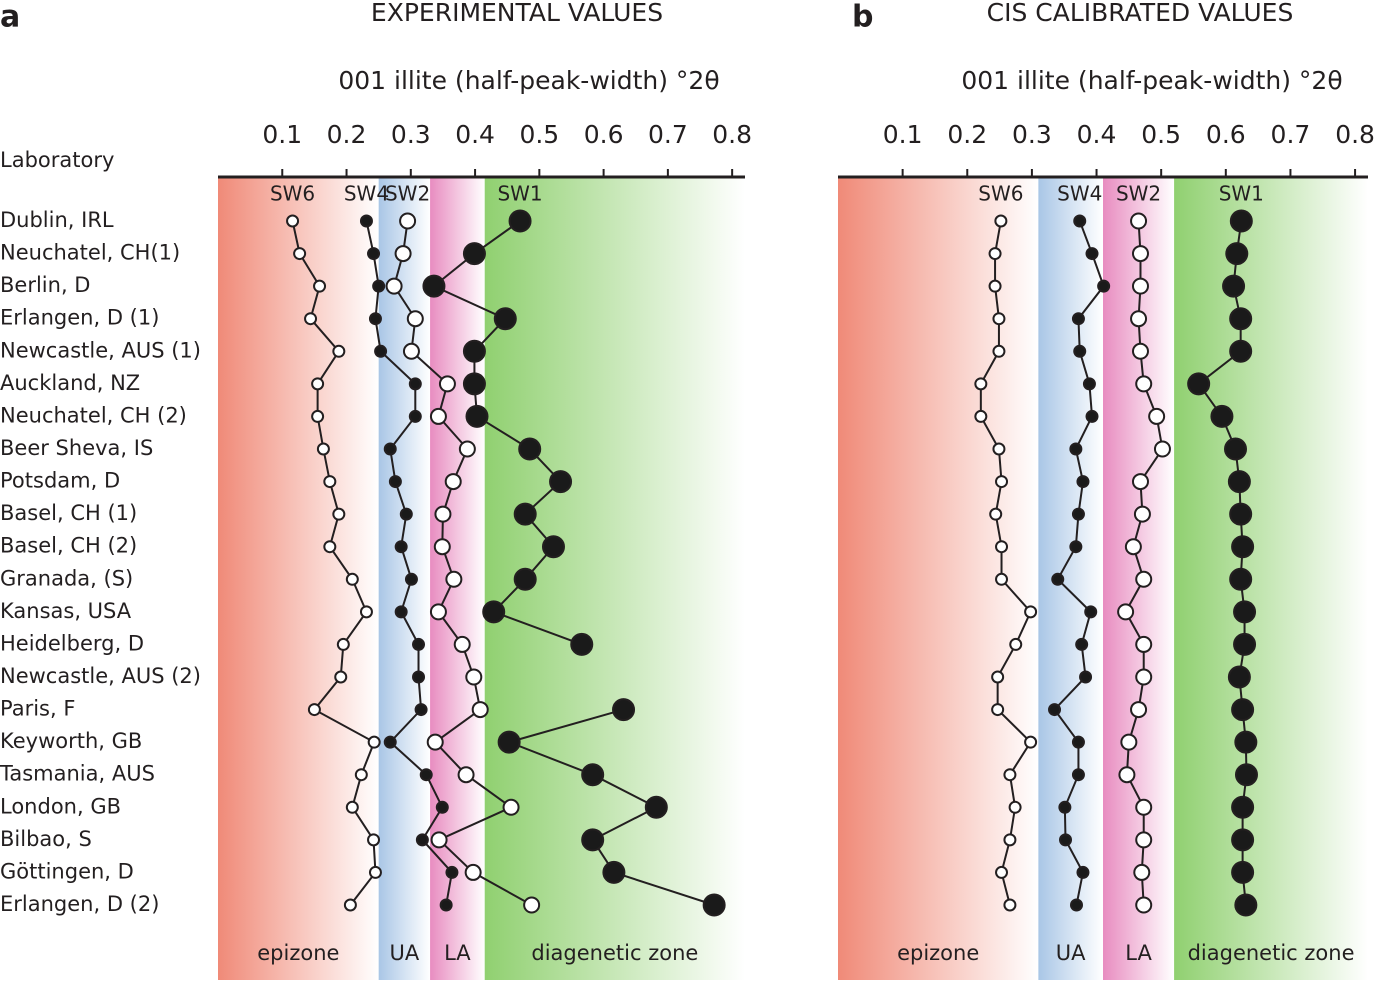  I want to click on category-label: Potsdam, D, so click(60, 481).